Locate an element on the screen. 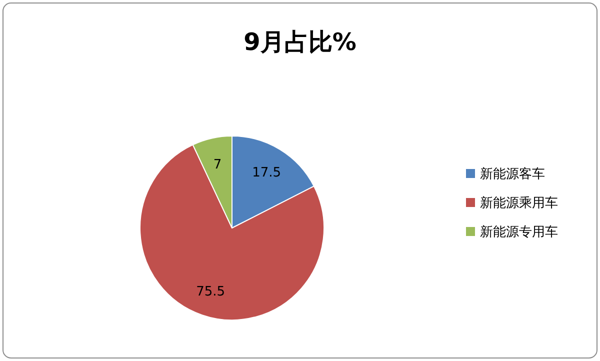 The image size is (600, 361). data-label: 7 is located at coordinates (217, 164).